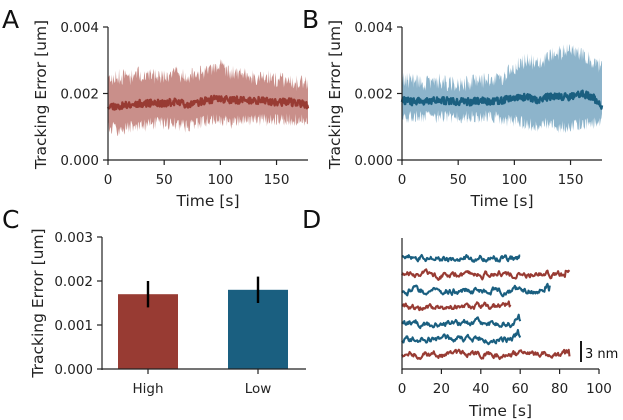 This screenshot has width=623, height=420. What do you see at coordinates (402, 180) in the screenshot?
I see `panel-b-x-tick-label: 0` at bounding box center [402, 180].